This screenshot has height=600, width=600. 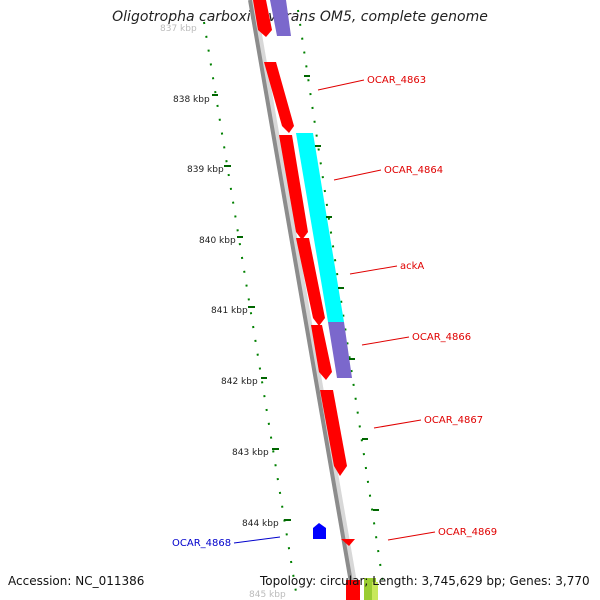 I want to click on tick-label-839: 839 kbp, so click(x=205, y=170).